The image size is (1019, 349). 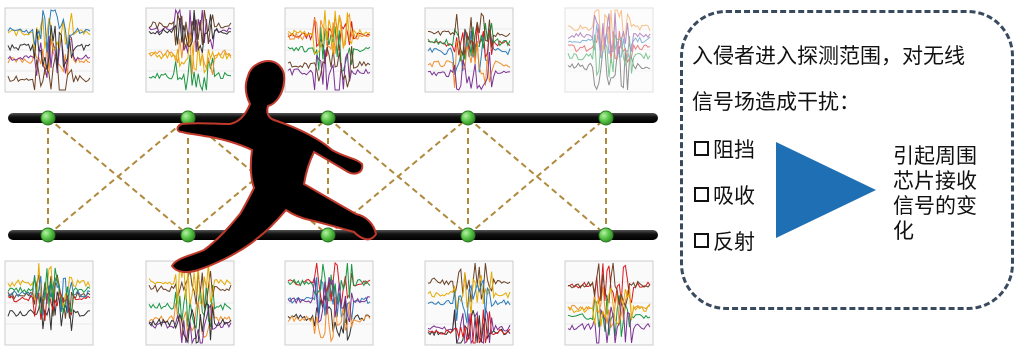 What do you see at coordinates (724, 196) in the screenshot?
I see `list-item: 吸收` at bounding box center [724, 196].